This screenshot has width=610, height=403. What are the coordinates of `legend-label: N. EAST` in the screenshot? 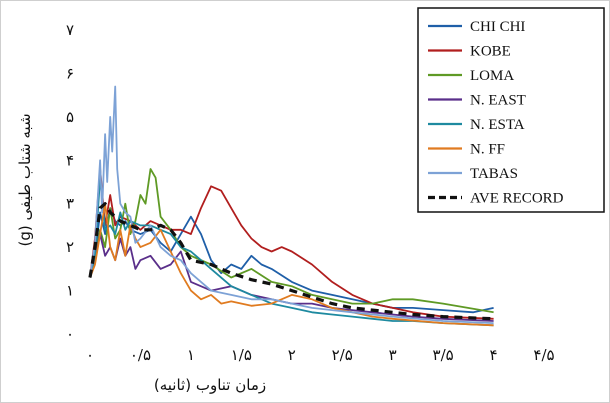 It's located at (498, 101).